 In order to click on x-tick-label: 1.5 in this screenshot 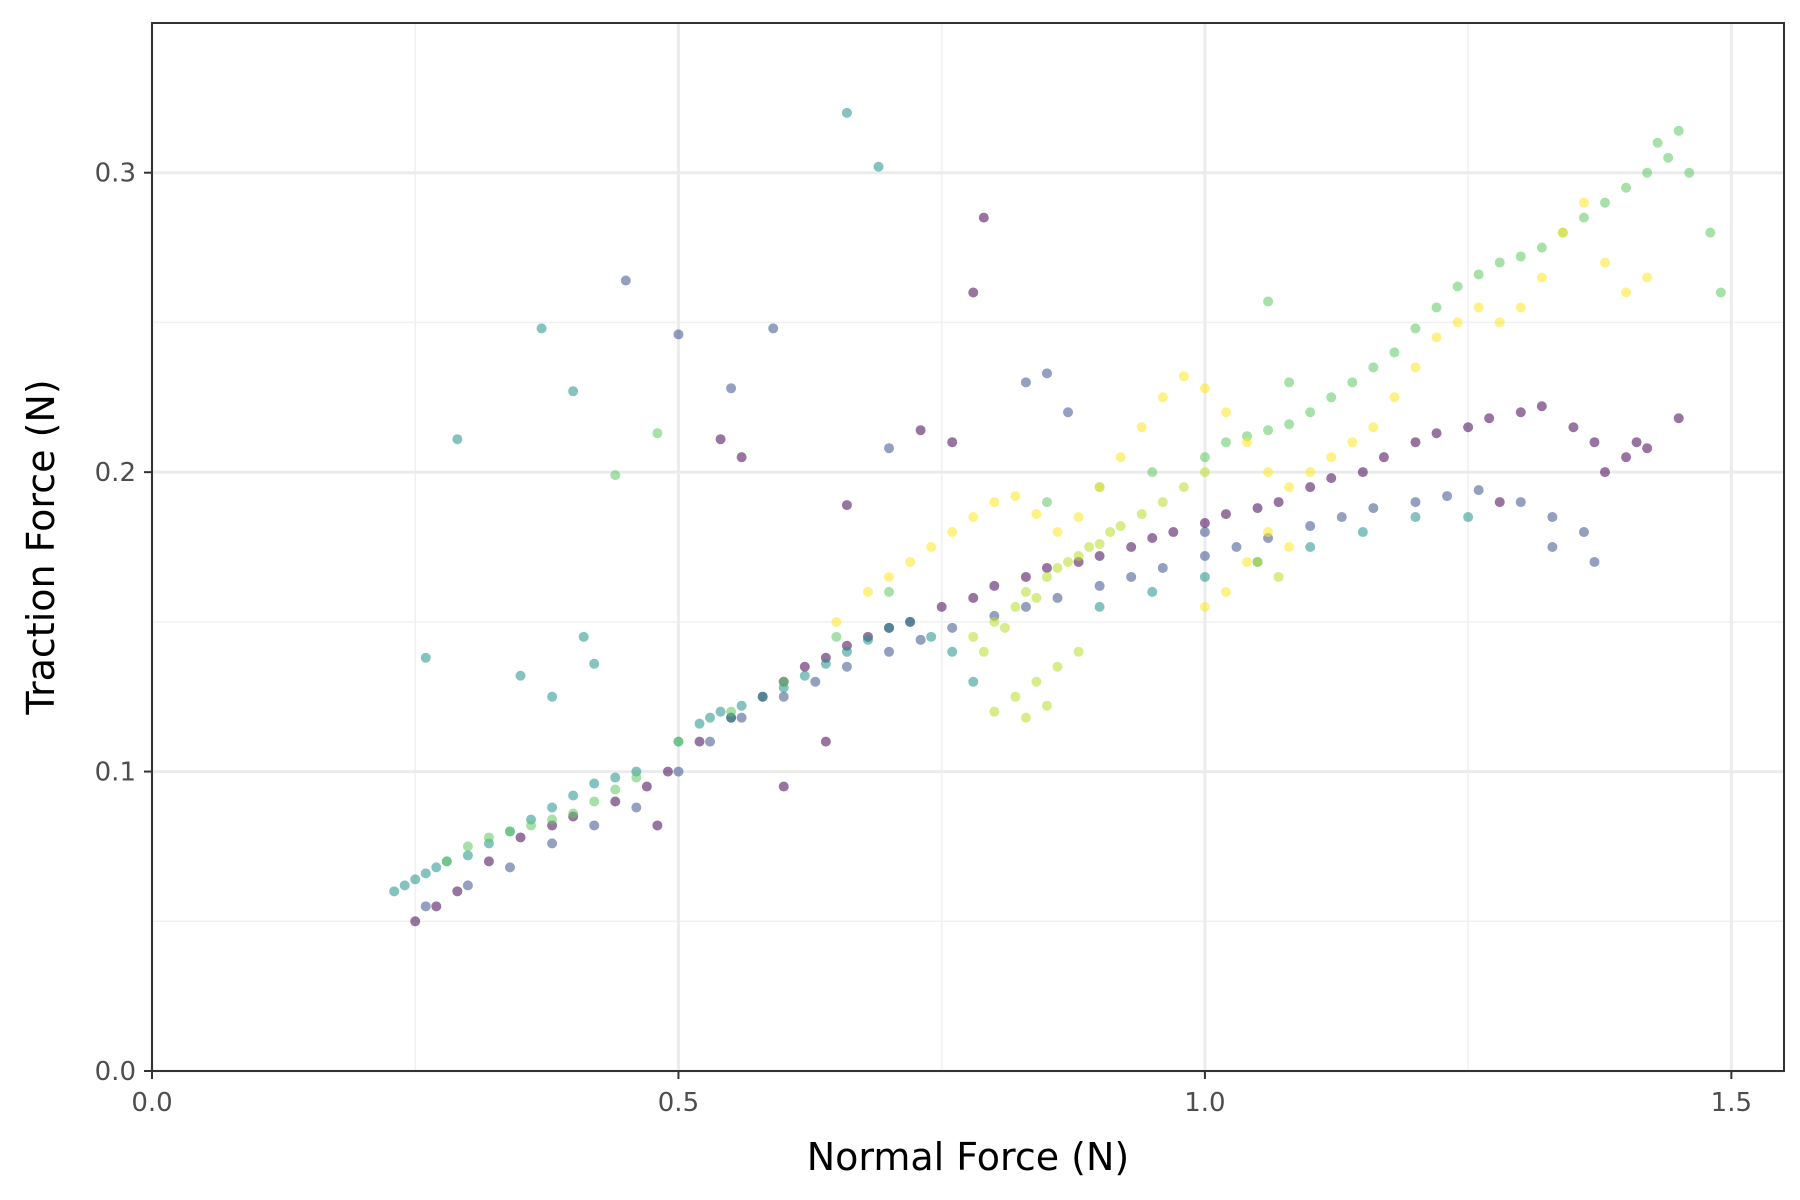, I will do `click(1731, 1103)`.